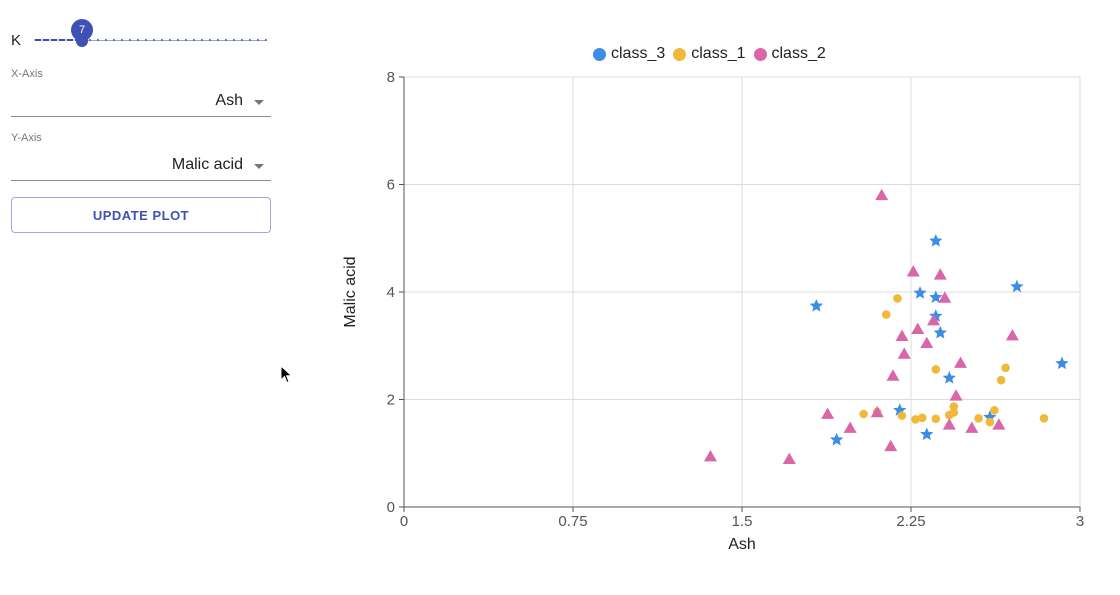 The height and width of the screenshot is (595, 1120). Describe the element at coordinates (229, 100) in the screenshot. I see `x-axis-value: Ash` at that location.